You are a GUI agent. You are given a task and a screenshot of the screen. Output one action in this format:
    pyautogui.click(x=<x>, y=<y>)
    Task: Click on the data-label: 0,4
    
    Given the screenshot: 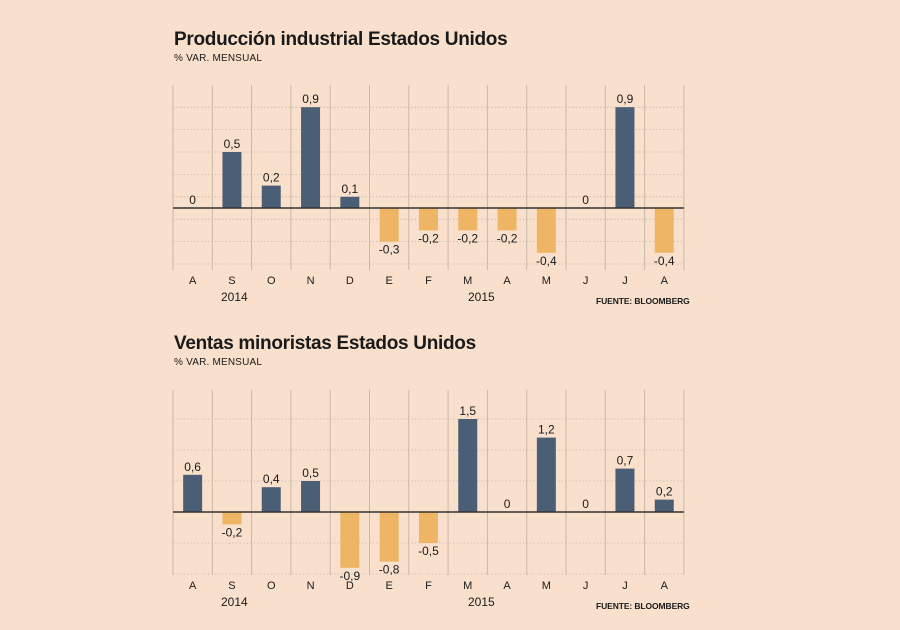 What is the action you would take?
    pyautogui.click(x=271, y=479)
    